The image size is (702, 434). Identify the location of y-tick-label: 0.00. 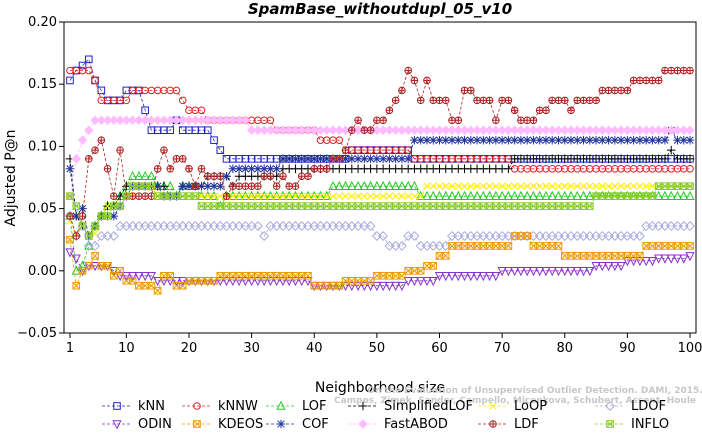
(42, 271).